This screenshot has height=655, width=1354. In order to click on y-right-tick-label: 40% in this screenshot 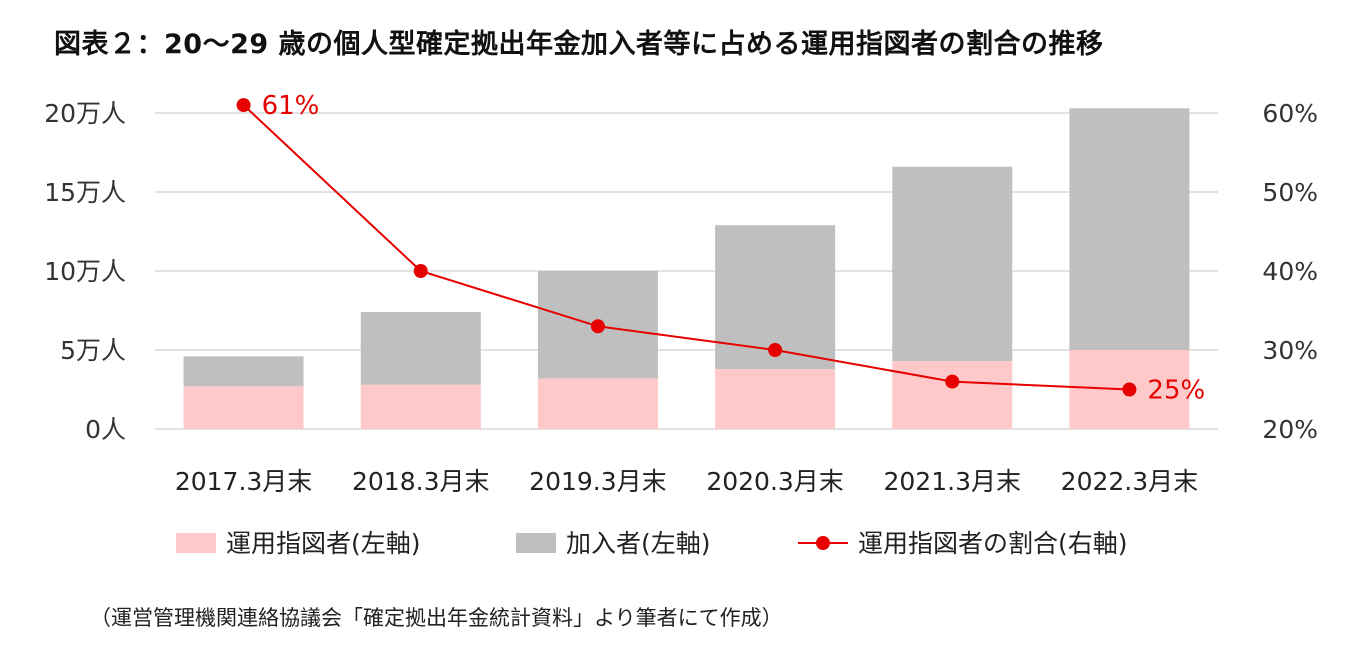, I will do `click(1290, 271)`.